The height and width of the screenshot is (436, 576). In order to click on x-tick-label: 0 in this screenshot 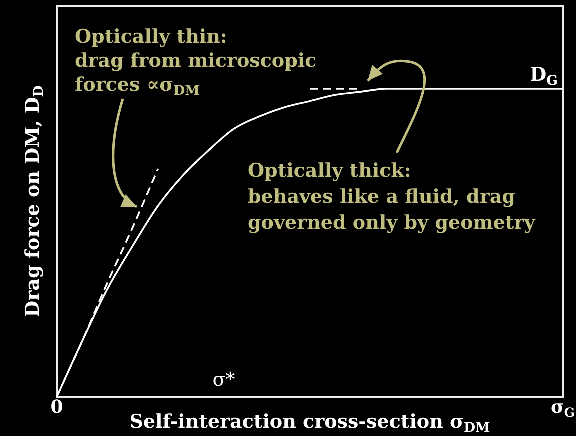, I will do `click(57, 407)`.